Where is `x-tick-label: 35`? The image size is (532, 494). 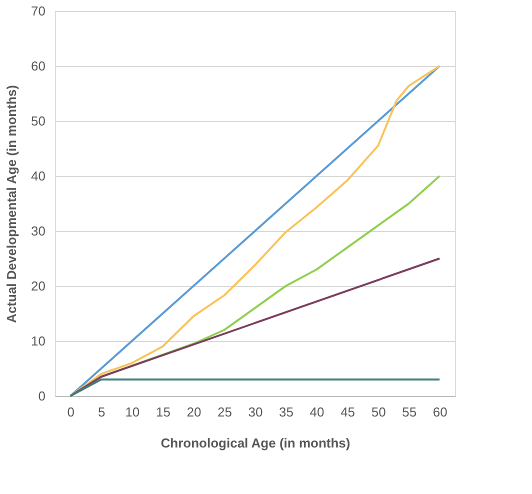
x-tick-label: 35 is located at coordinates (286, 412).